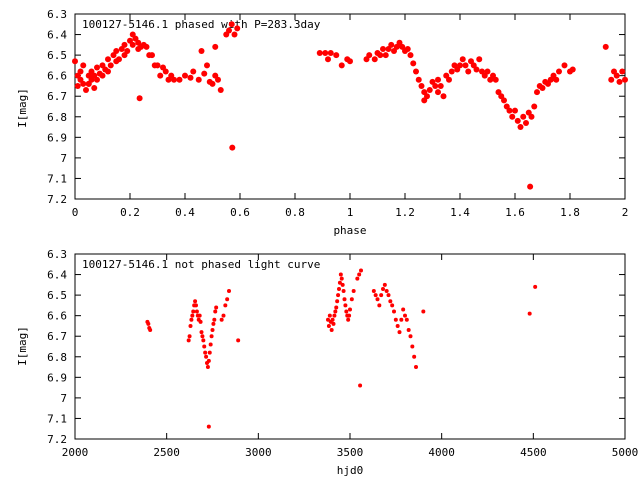  Describe the element at coordinates (57, 254) in the screenshot. I see `y-tick-label: 6.3` at that location.